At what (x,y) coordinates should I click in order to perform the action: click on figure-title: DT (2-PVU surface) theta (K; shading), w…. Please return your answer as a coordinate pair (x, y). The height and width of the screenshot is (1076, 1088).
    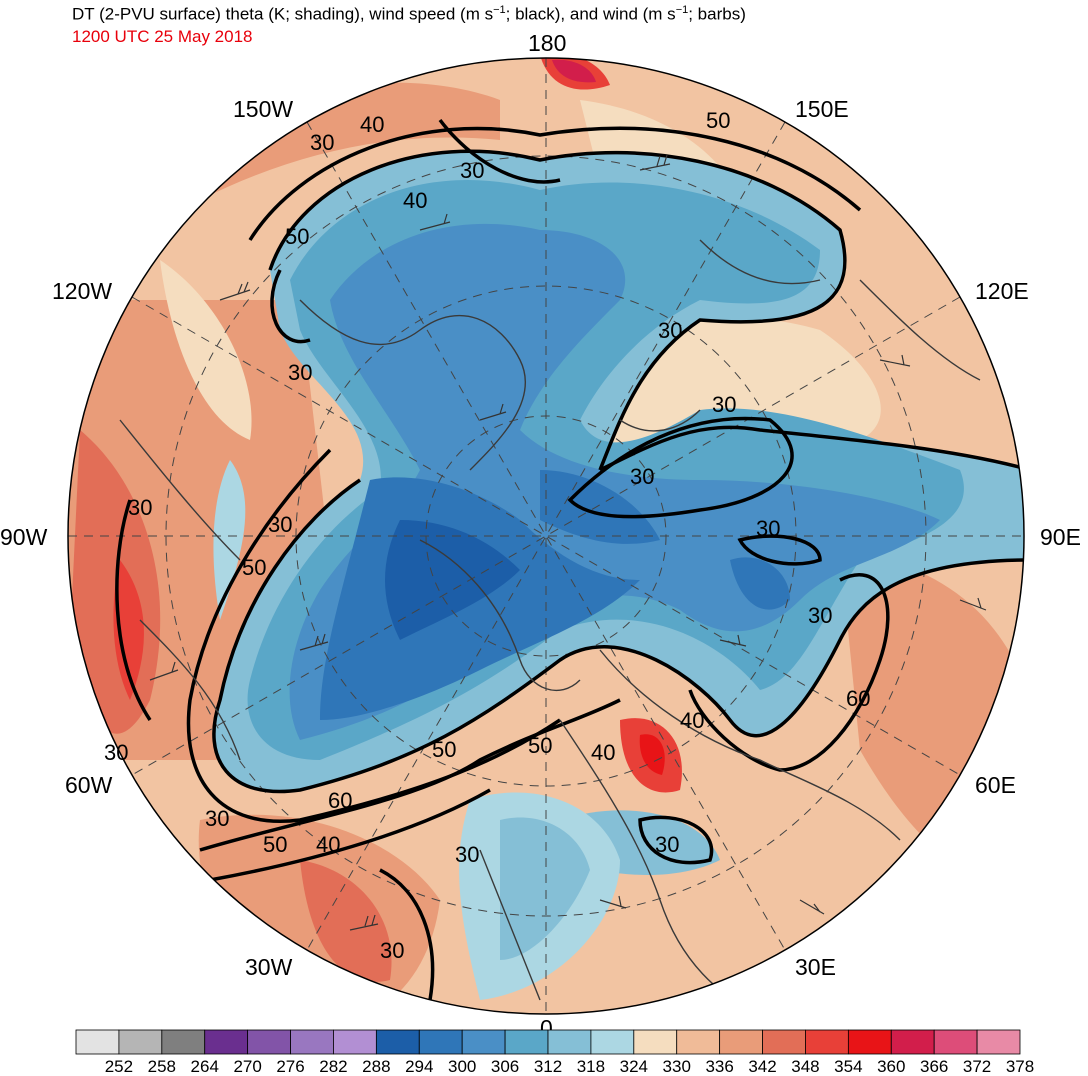
    Looking at the image, I should click on (409, 14).